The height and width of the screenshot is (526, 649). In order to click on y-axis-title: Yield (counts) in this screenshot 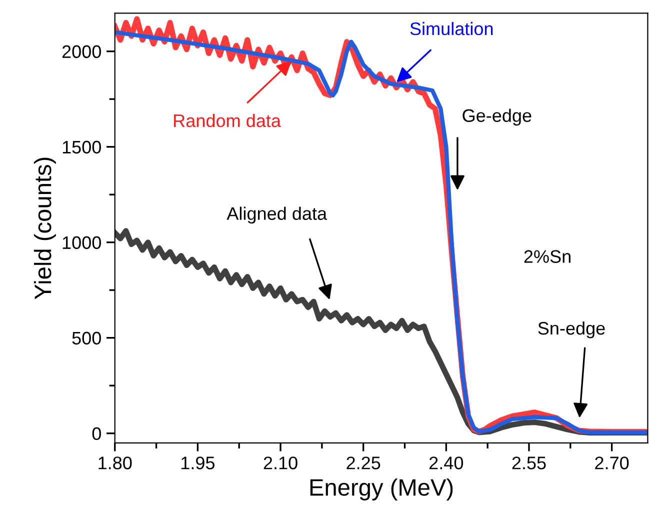, I will do `click(45, 229)`.